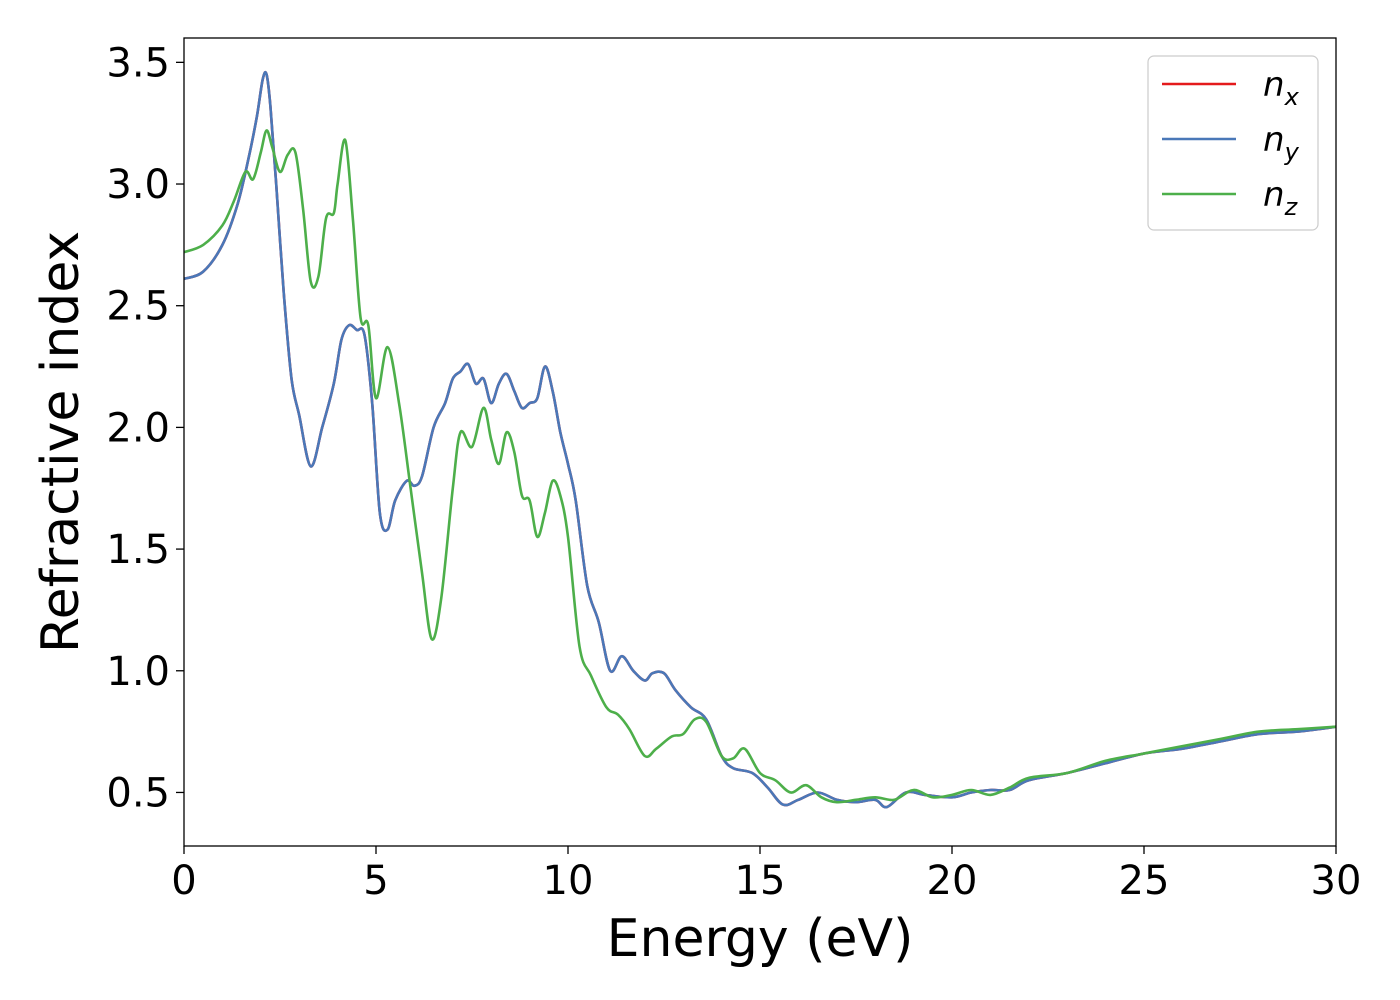 The image size is (1400, 1000). What do you see at coordinates (183, 881) in the screenshot?
I see `x-tick-label: 0` at bounding box center [183, 881].